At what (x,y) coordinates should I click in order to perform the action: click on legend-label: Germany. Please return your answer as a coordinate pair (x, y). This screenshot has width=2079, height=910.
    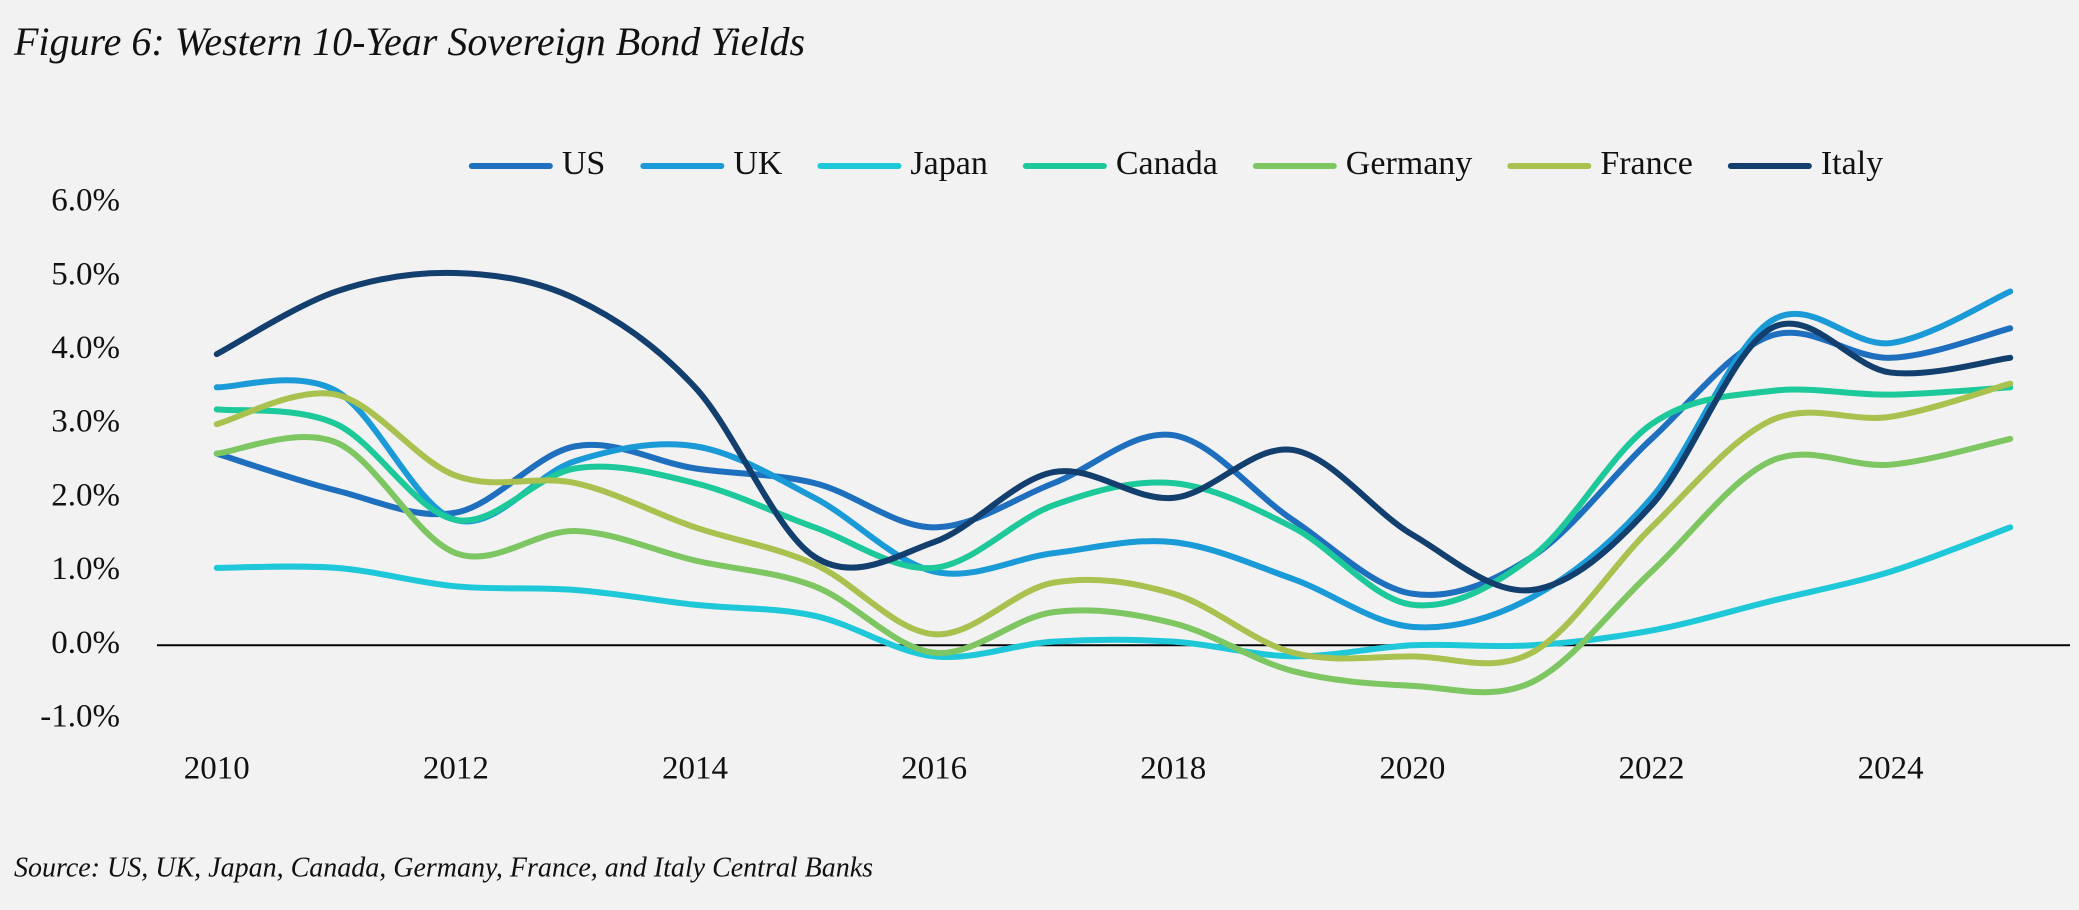
    Looking at the image, I should click on (1409, 163).